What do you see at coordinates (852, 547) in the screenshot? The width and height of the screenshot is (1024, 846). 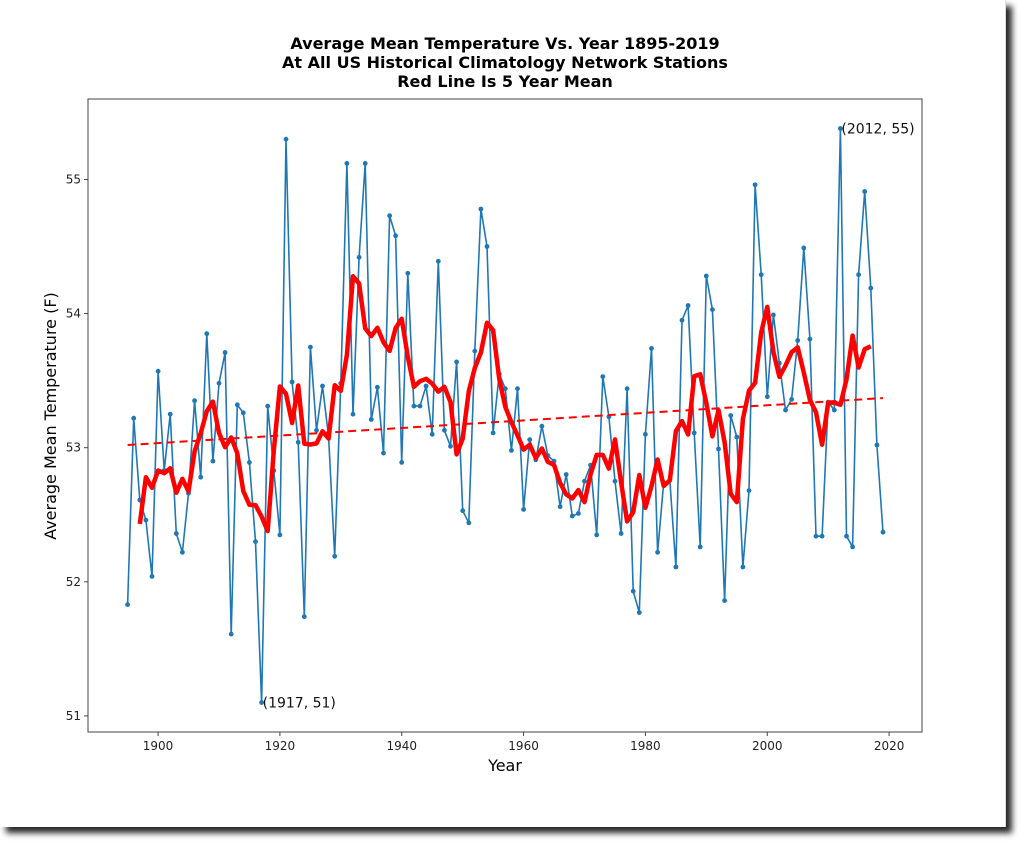 I see `data-point-2014` at bounding box center [852, 547].